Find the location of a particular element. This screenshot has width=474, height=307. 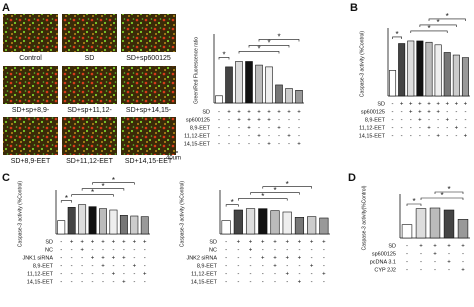

treatment-label: 8,9-EET is located at coordinates (207, 266).